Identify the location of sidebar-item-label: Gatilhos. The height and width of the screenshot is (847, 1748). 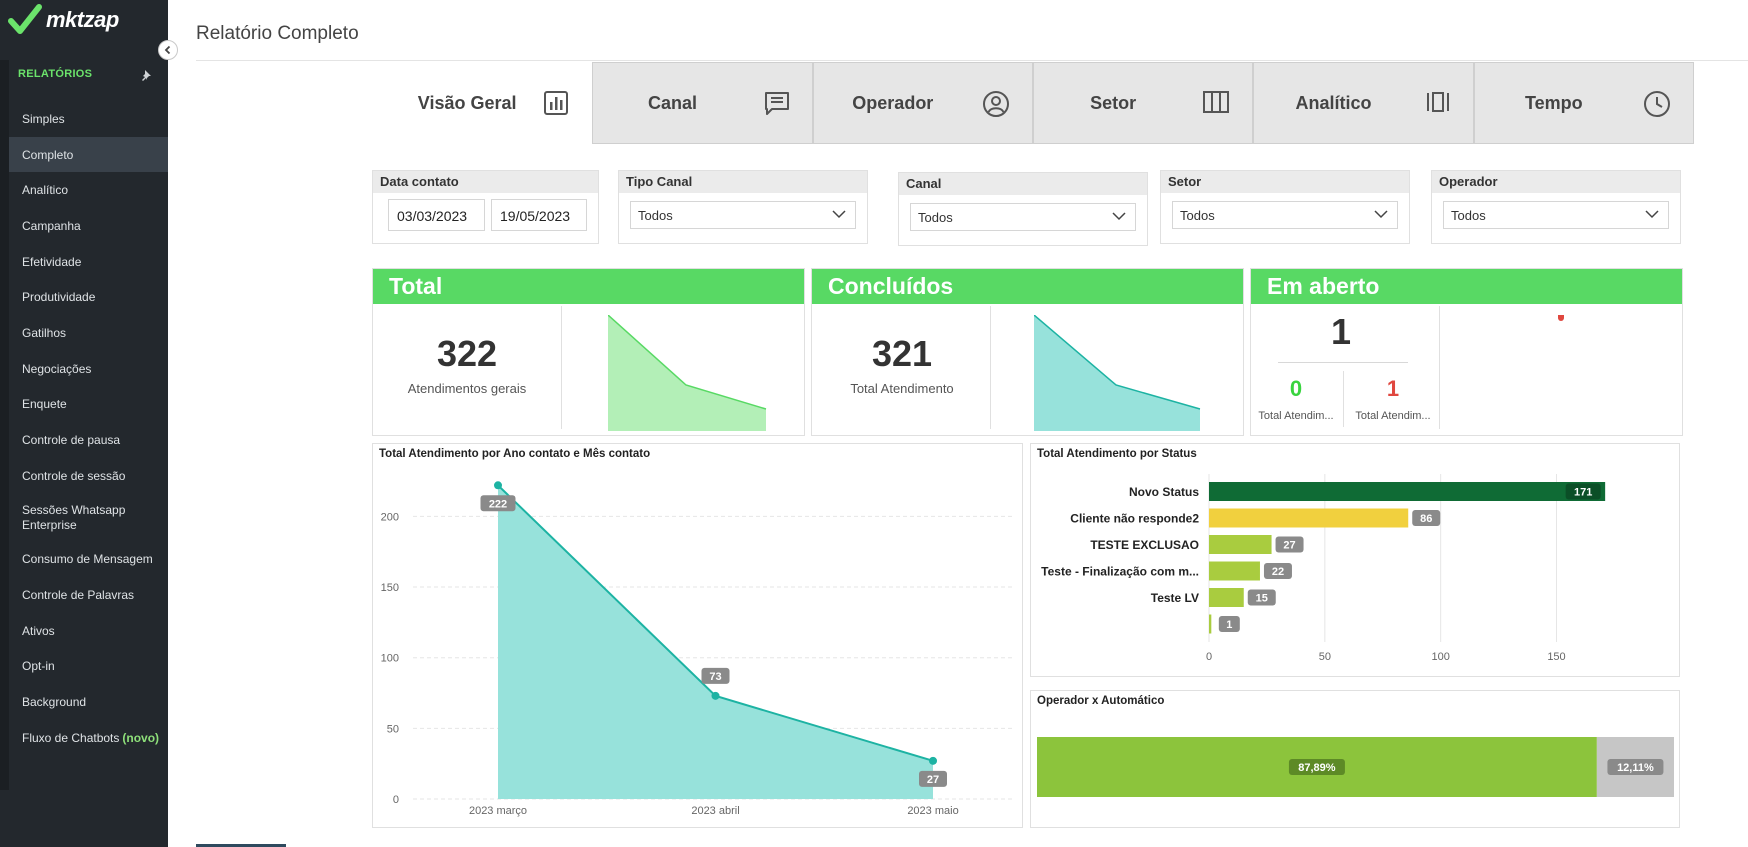
(44, 332).